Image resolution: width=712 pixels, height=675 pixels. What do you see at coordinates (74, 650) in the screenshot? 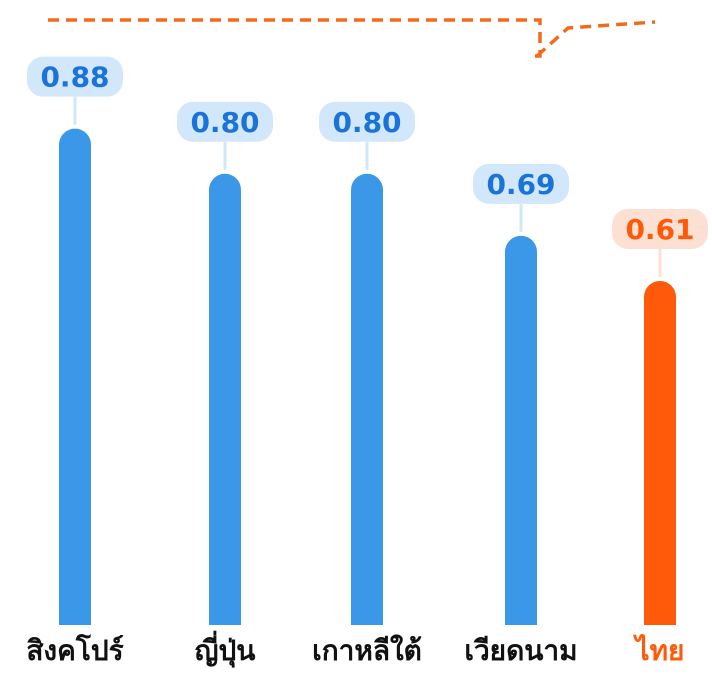
I see `category-label-1: สิงคโปร์` at bounding box center [74, 650].